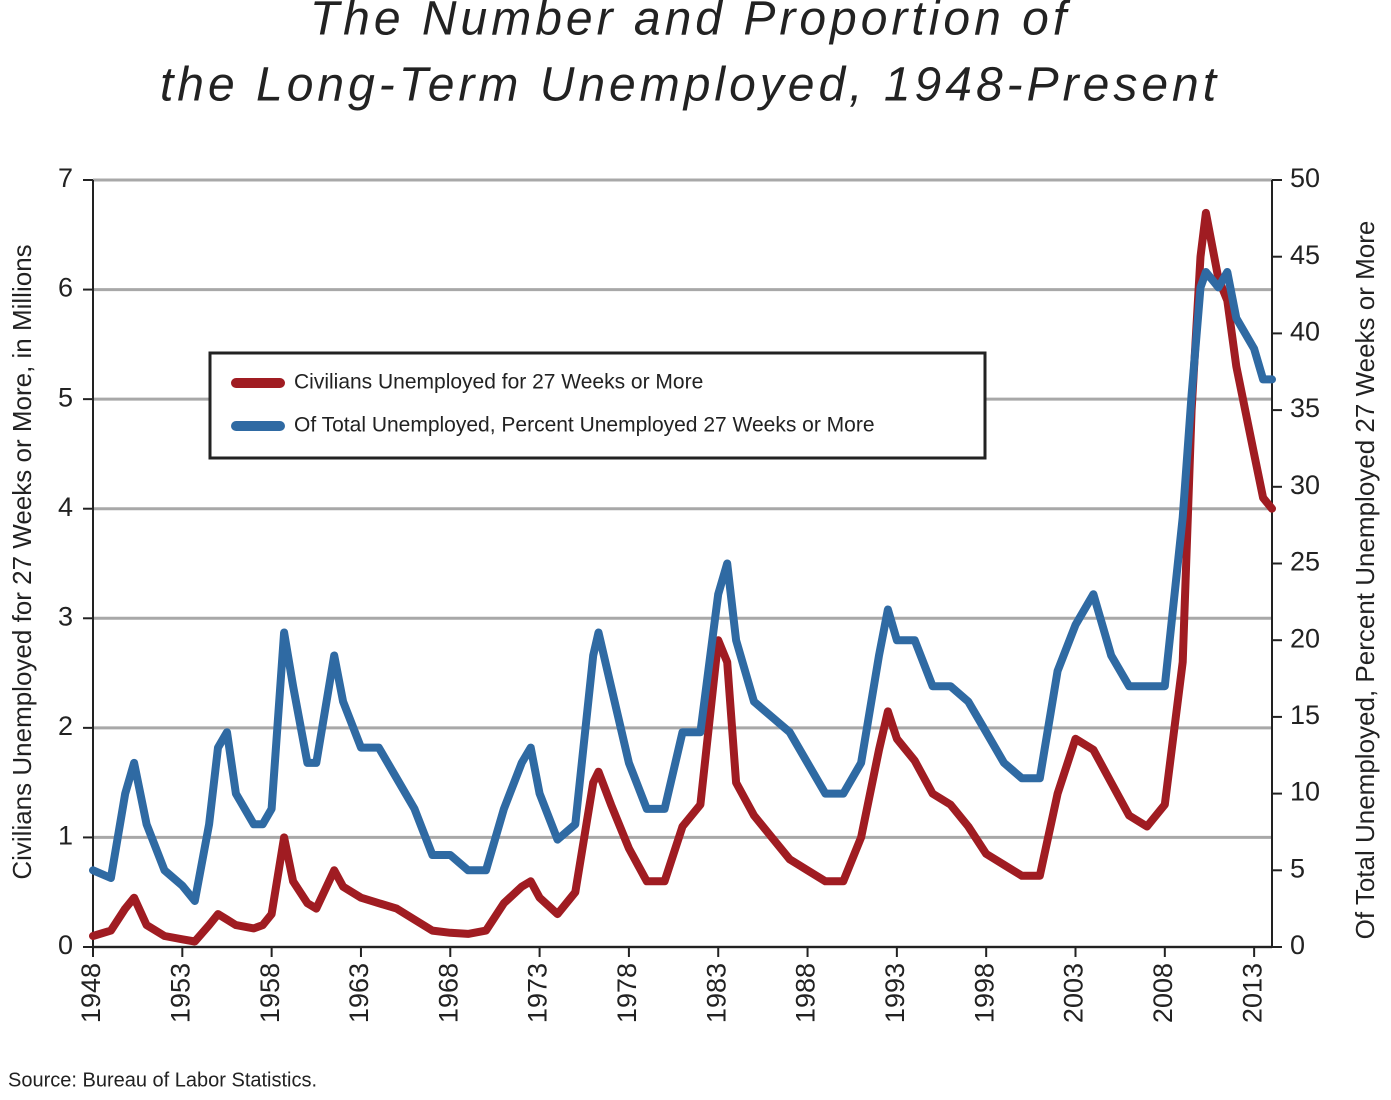 This screenshot has height=1100, width=1391. Describe the element at coordinates (806, 993) in the screenshot. I see `x-tick-label: 1988` at that location.